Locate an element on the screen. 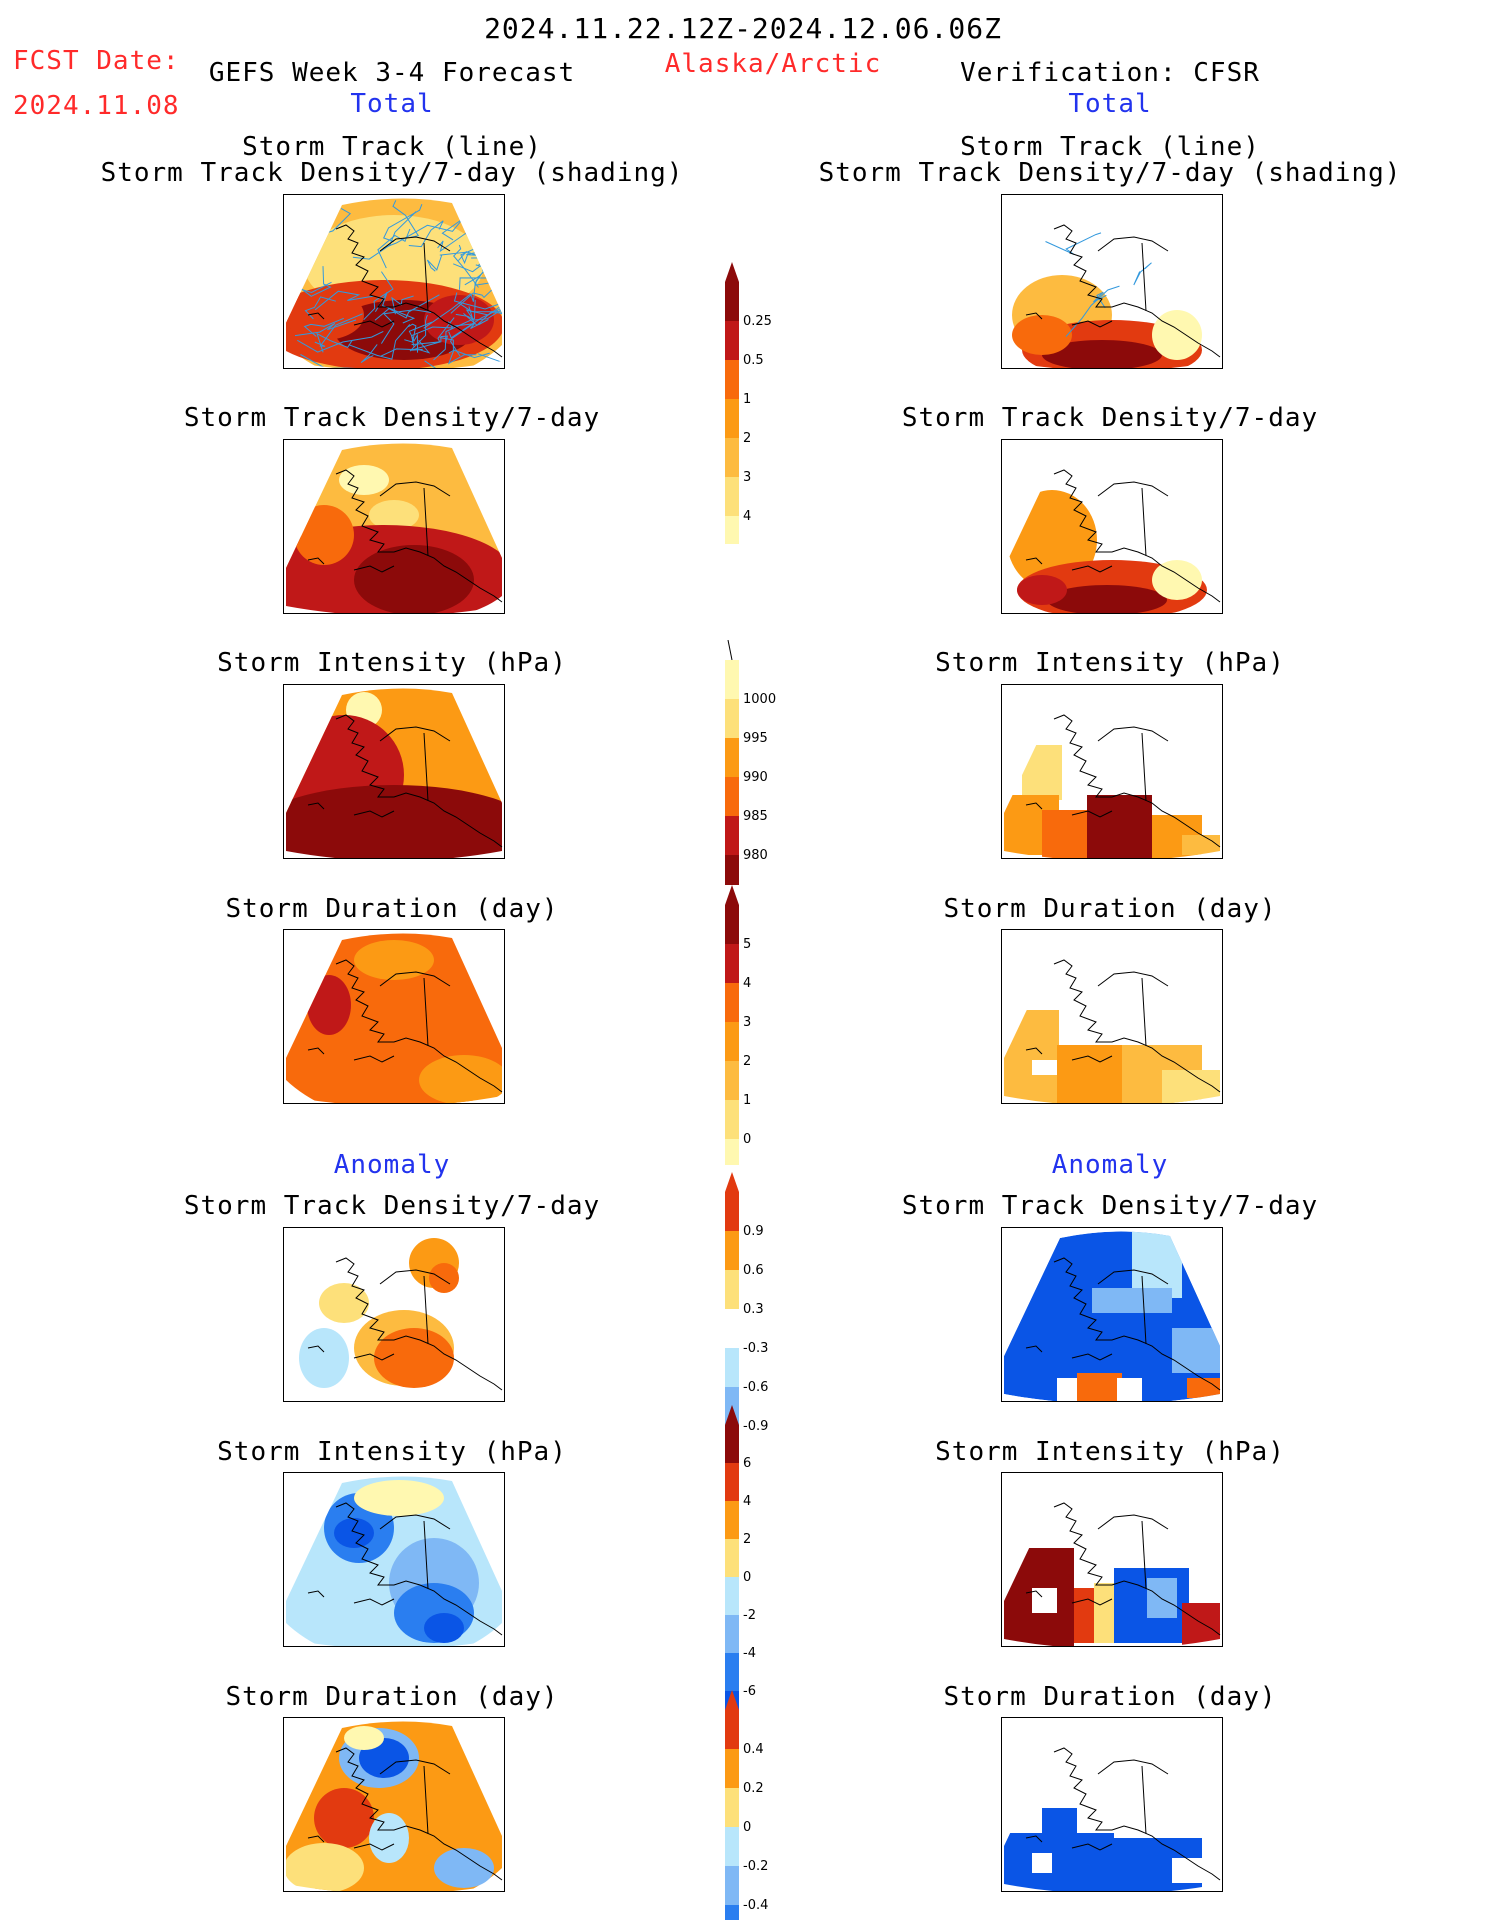 The width and height of the screenshot is (1487, 1925). colorbar-duration-anomaly: 0.4 0.2 0 -0.2 -0.4 is located at coordinates (746, 1805).